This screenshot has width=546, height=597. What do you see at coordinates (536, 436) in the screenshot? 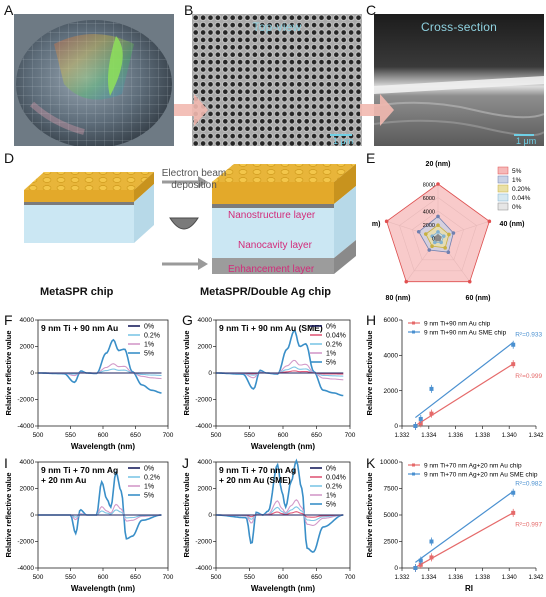
I see `x-tick-label: 1.342` at bounding box center [536, 436].